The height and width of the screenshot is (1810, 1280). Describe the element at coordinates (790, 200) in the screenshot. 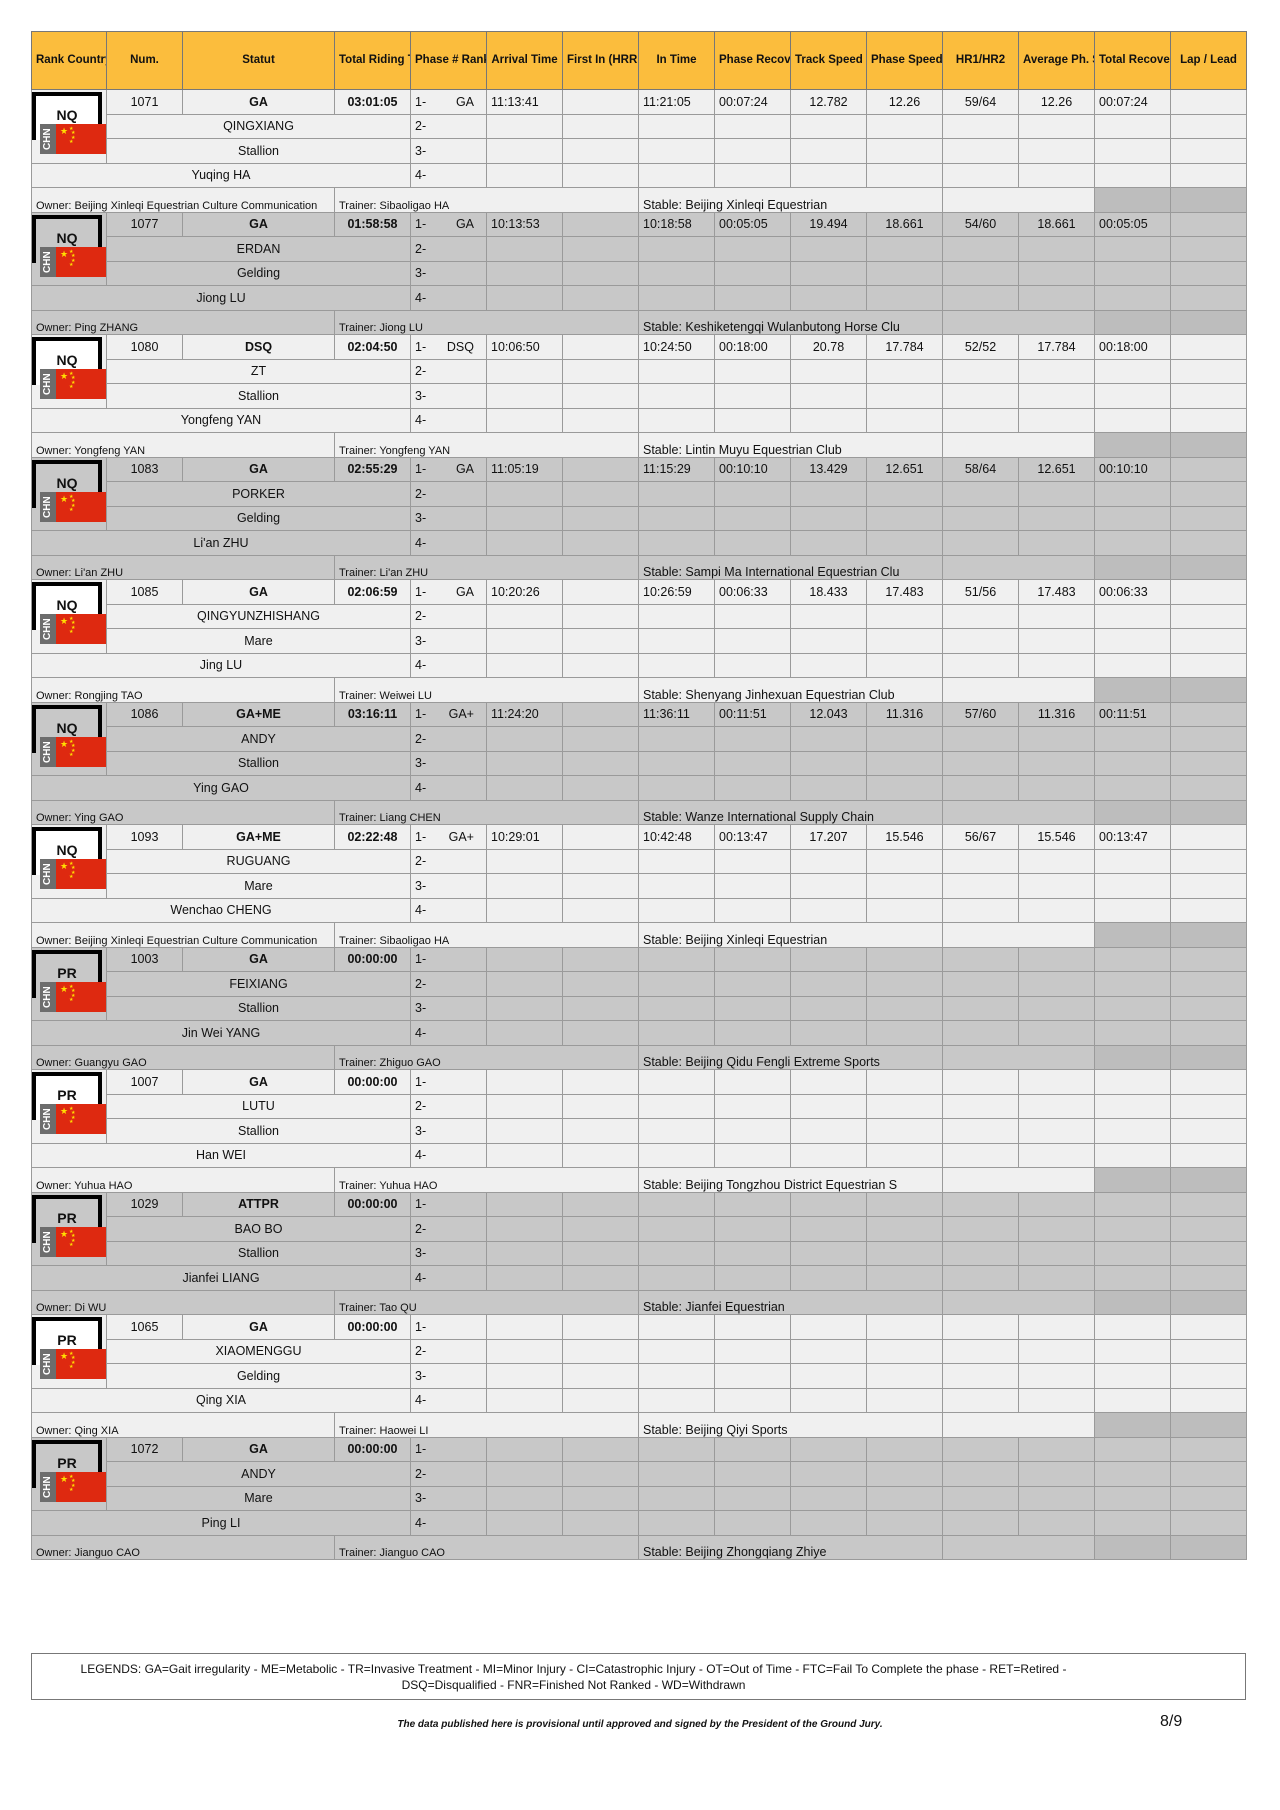

I see `stable: Stable: Beijing Xinleqi Equestrian` at that location.